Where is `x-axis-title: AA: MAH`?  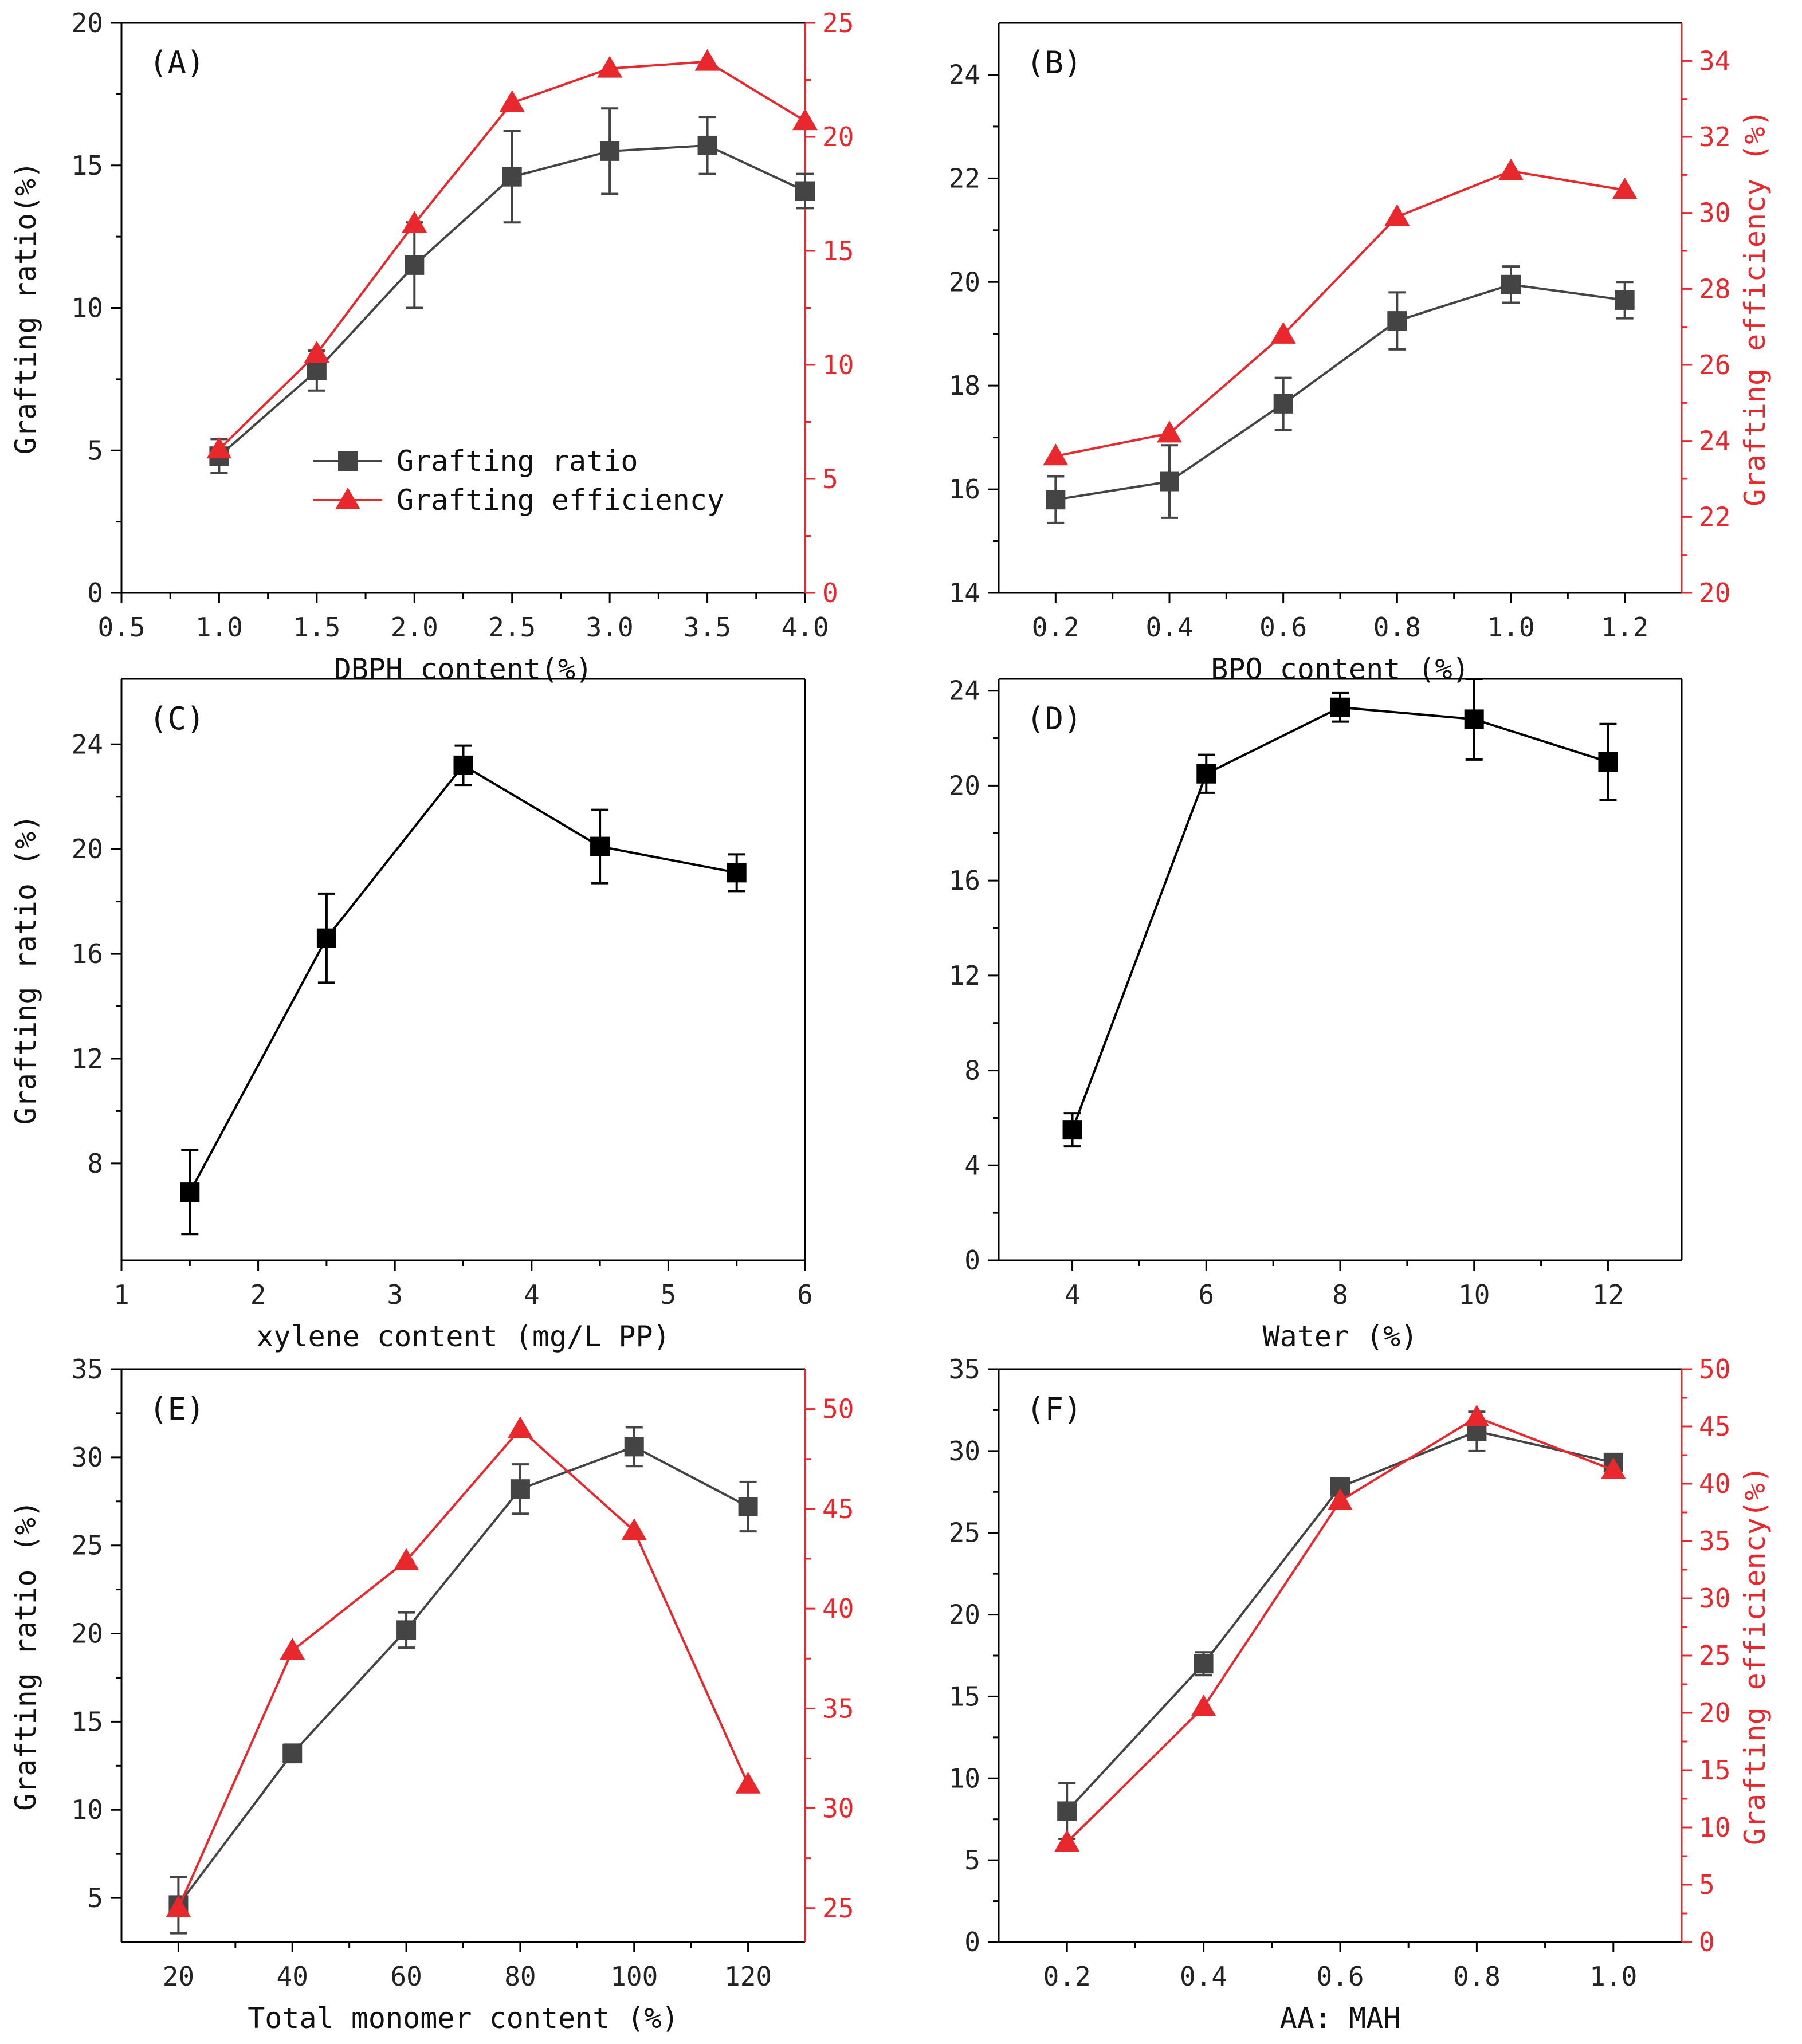 x-axis-title: AA: MAH is located at coordinates (1341, 2018).